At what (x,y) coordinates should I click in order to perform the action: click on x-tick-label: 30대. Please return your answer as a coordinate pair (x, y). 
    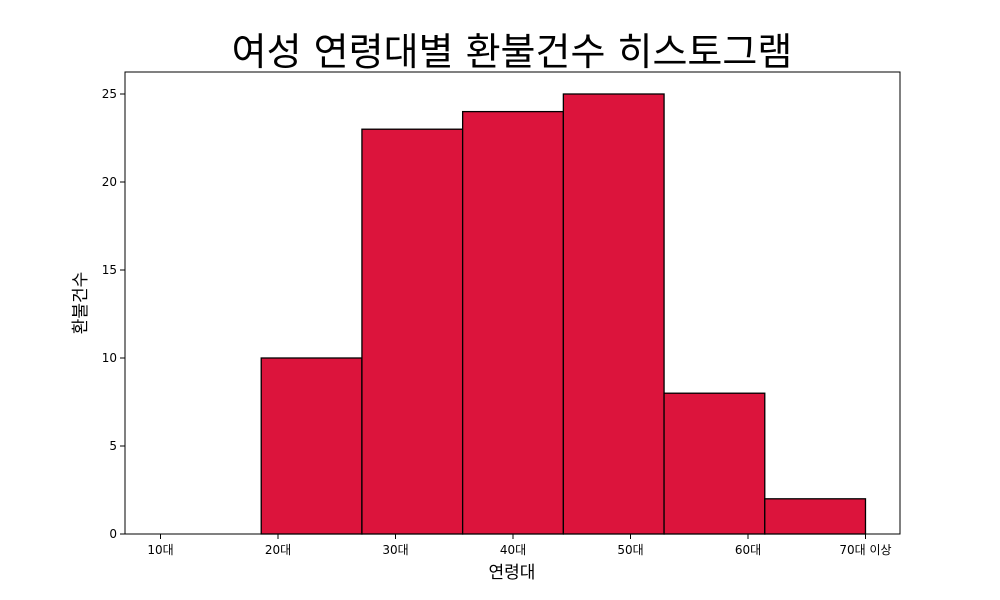
    Looking at the image, I should click on (395, 550).